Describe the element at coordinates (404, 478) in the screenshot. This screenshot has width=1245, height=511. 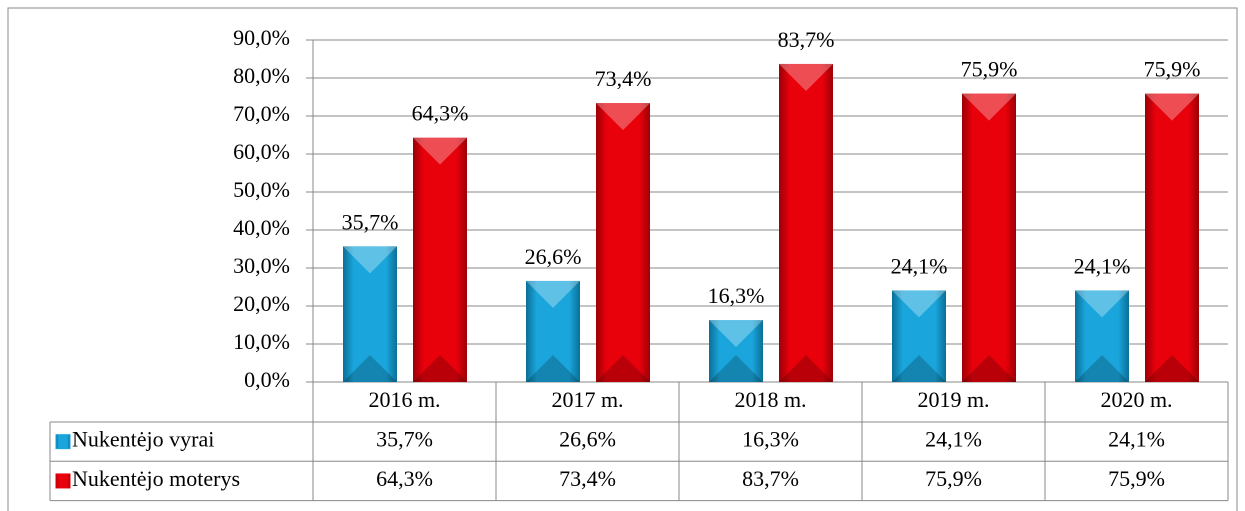
I see `table-cell: 64,3%` at that location.